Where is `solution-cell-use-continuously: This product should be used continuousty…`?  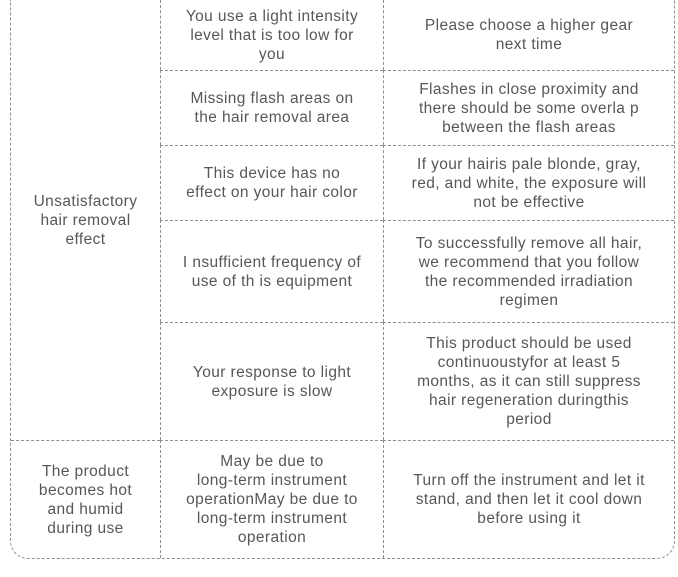
solution-cell-use-continuously: This product should be used continuousty… is located at coordinates (528, 381).